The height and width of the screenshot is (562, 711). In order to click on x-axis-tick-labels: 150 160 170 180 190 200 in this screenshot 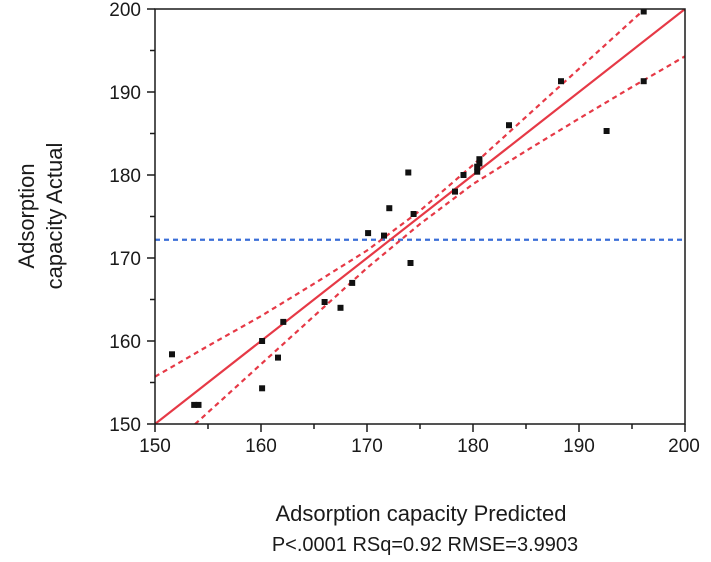, I will do `click(419, 446)`.